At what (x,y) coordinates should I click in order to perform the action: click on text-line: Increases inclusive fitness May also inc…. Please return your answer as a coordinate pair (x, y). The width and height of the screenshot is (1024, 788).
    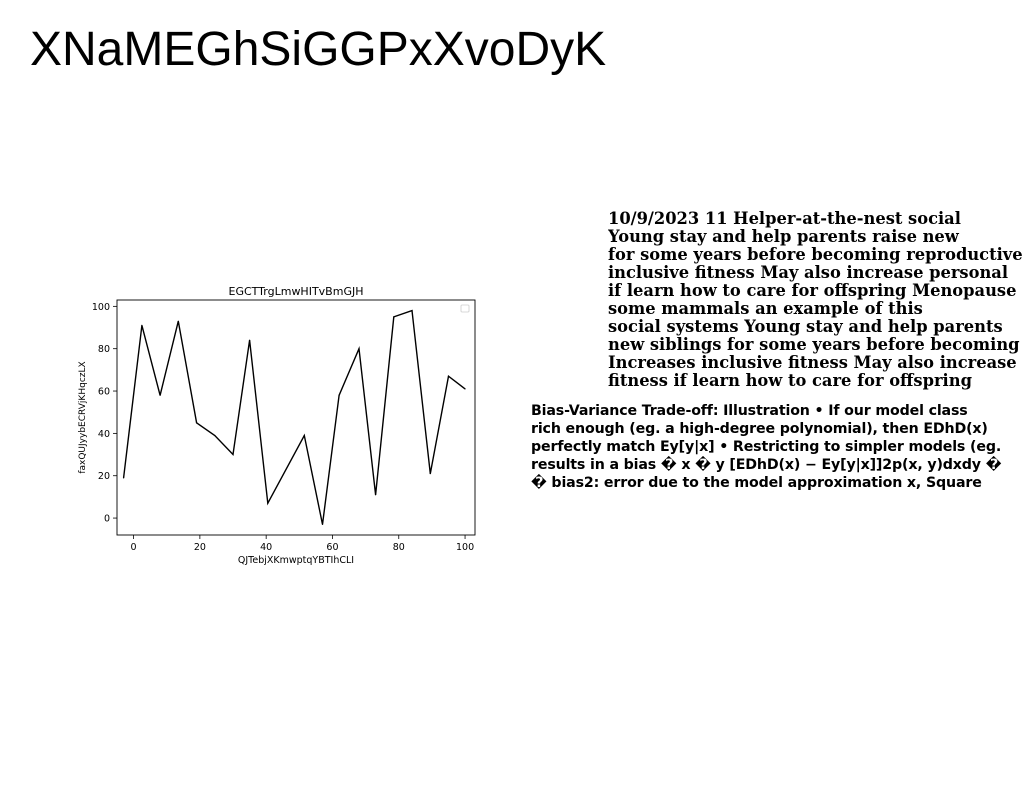
    Looking at the image, I should click on (812, 363).